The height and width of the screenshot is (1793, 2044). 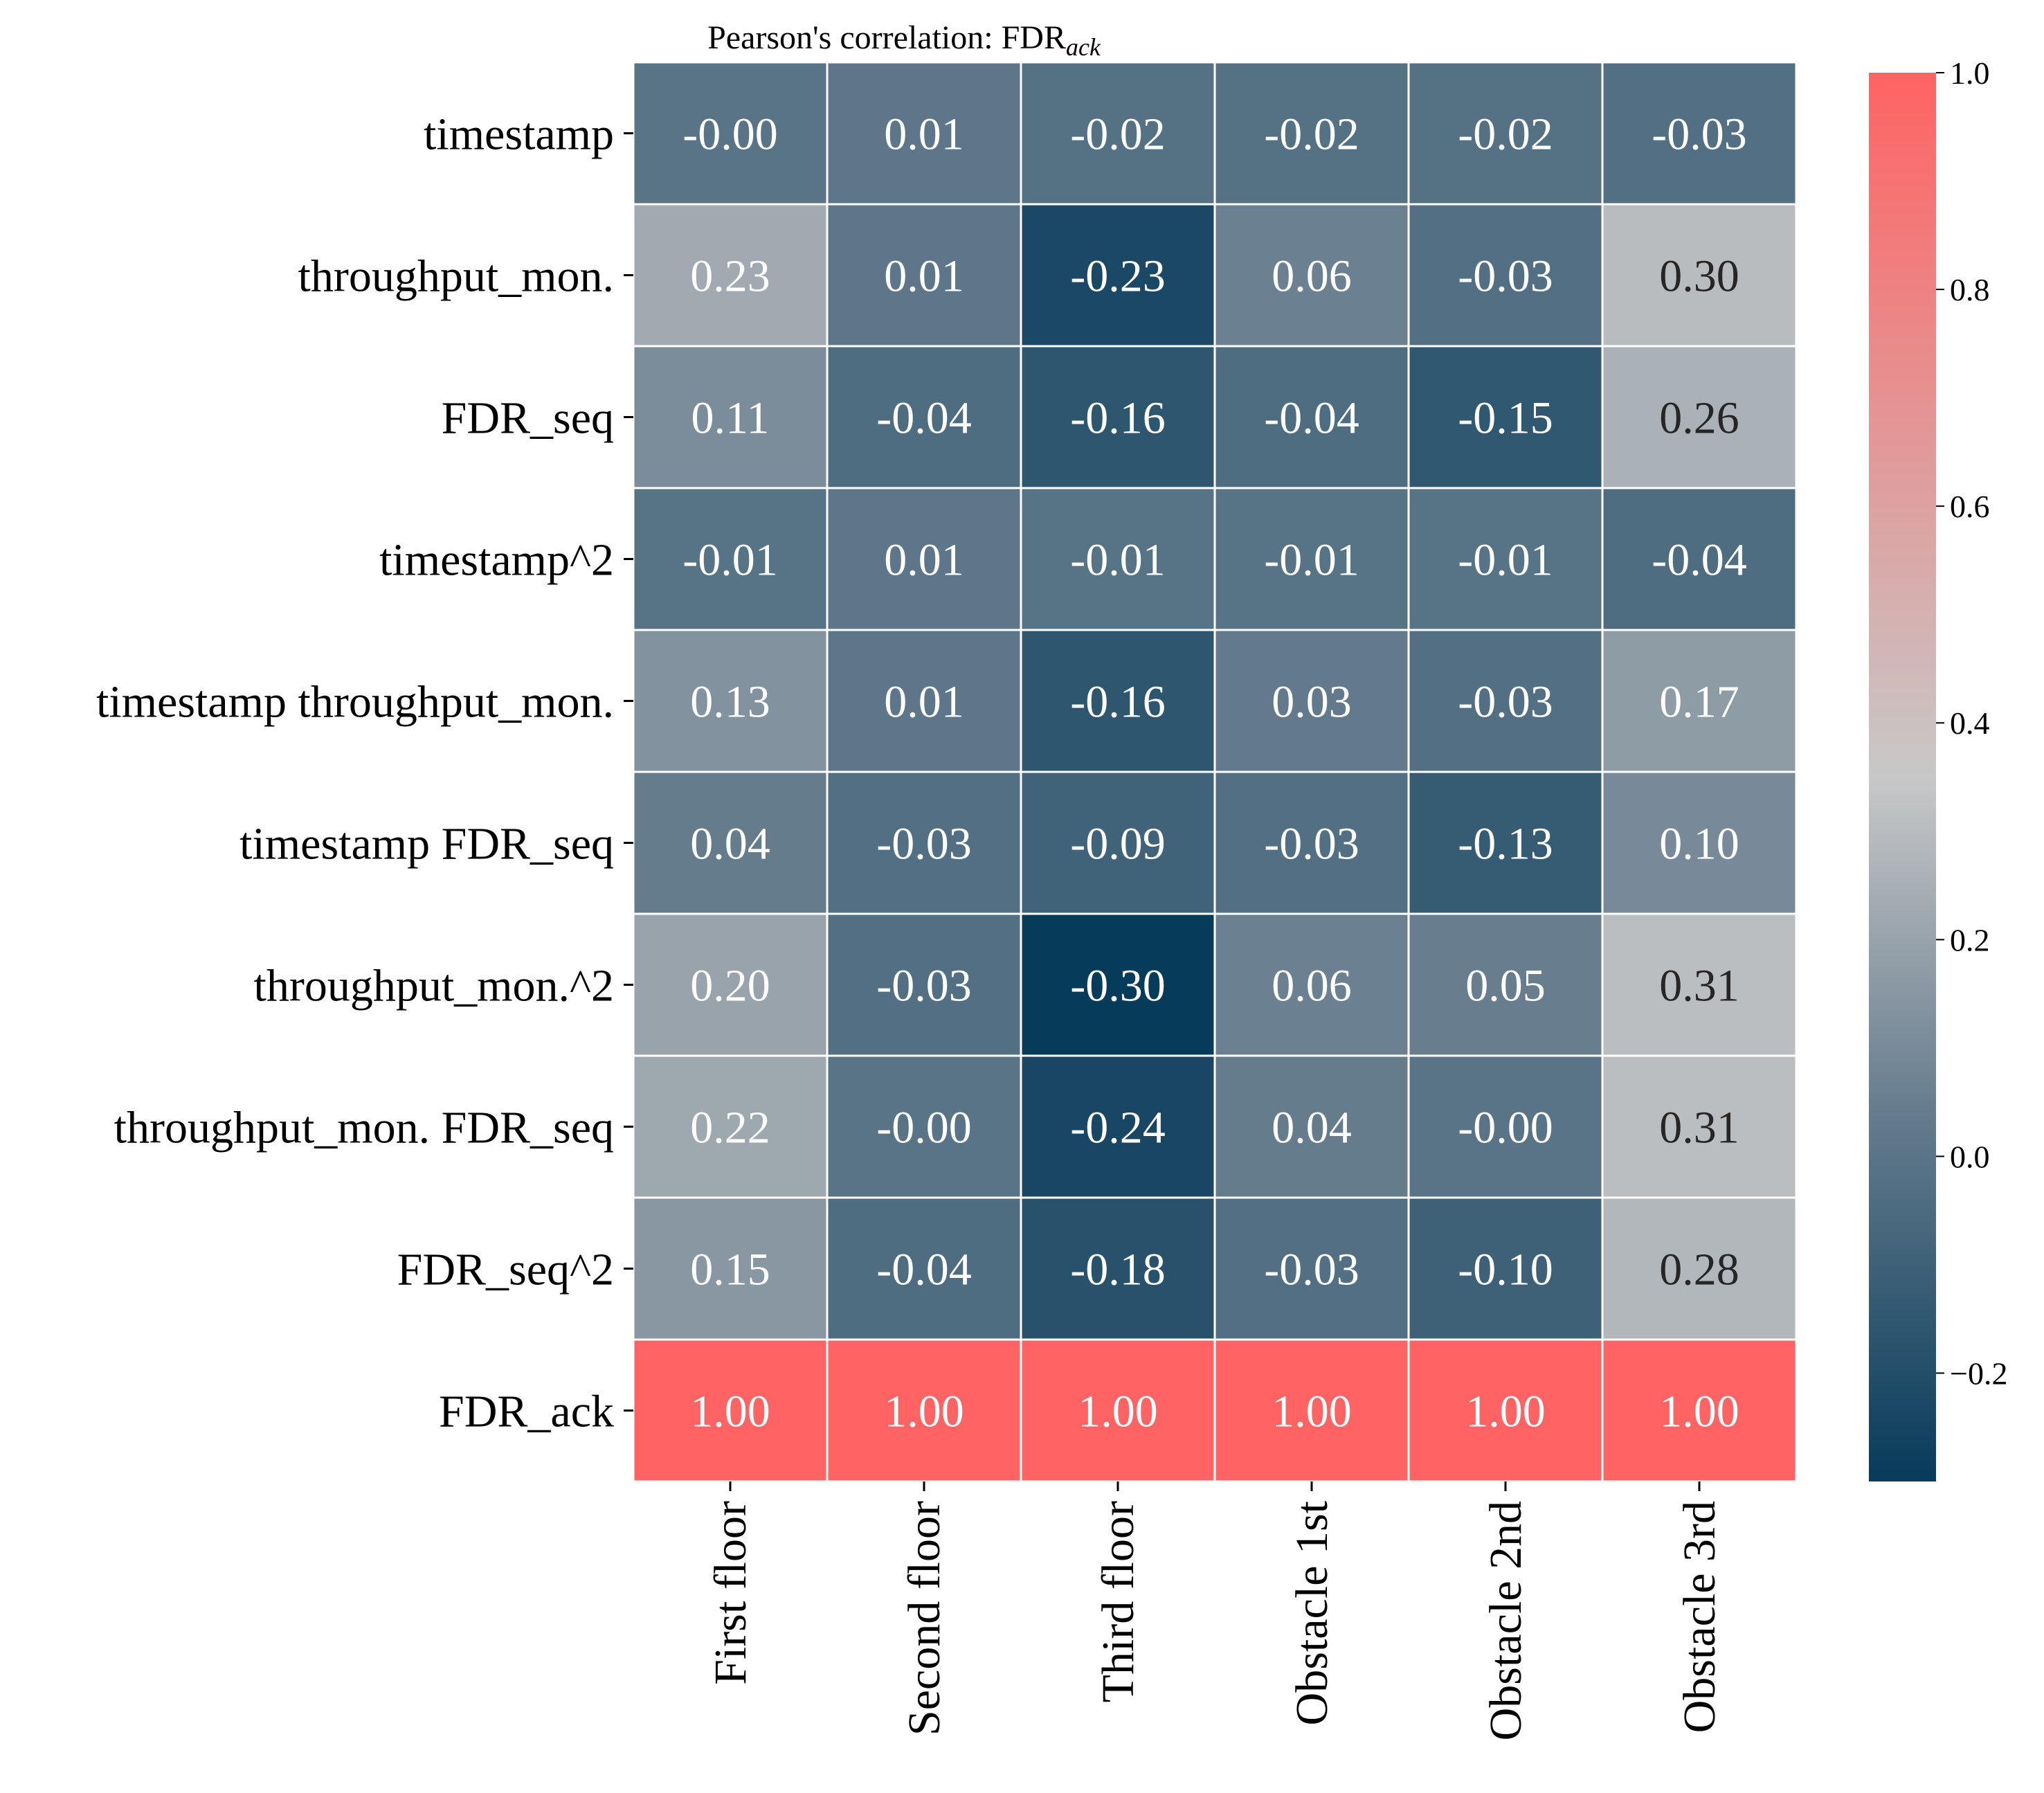 What do you see at coordinates (364, 1128) in the screenshot?
I see `row-label-throughput-mon-fdr-seq: throughput_mon. FDR_seq` at bounding box center [364, 1128].